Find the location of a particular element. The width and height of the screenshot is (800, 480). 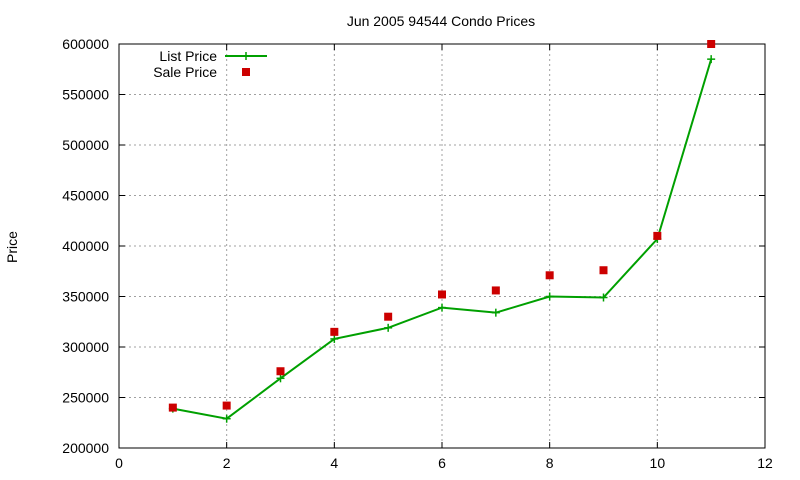

legend-label-list-price: List Price is located at coordinates (188, 56).